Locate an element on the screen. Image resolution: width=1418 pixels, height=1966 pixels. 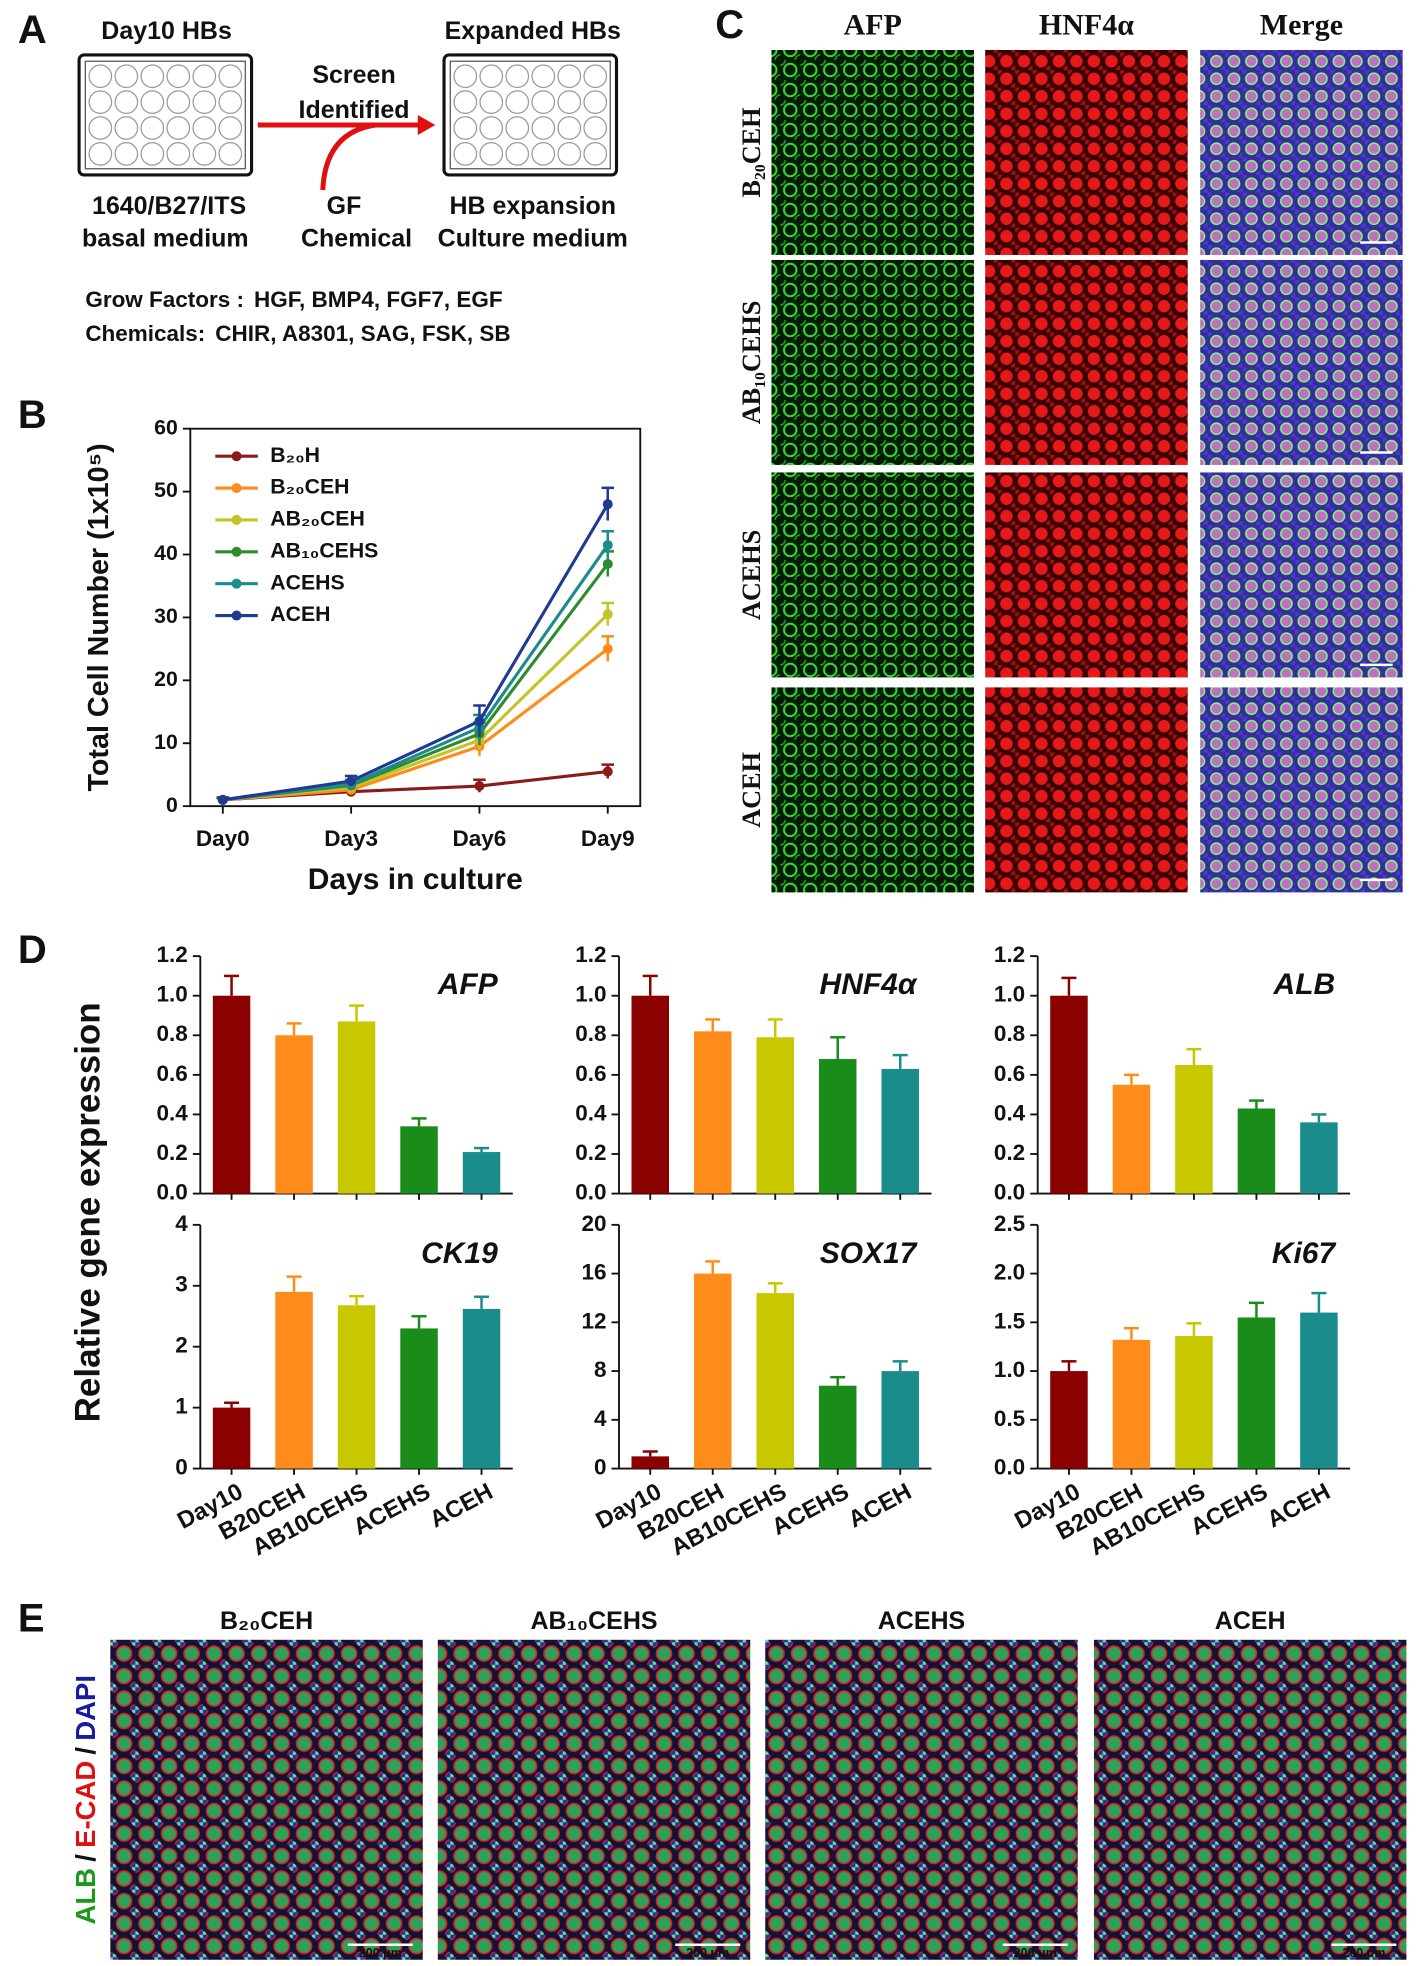
x-tick-label: ACEH is located at coordinates (880, 1506).